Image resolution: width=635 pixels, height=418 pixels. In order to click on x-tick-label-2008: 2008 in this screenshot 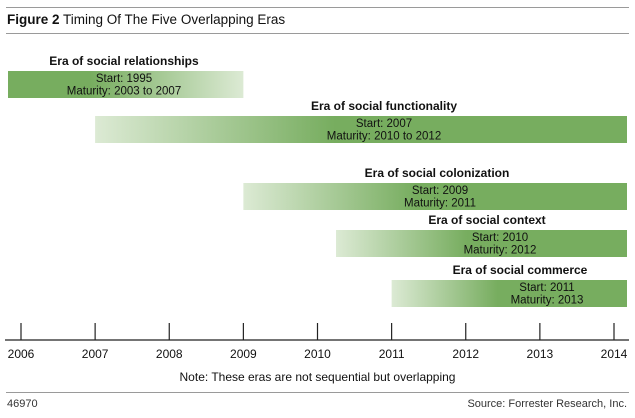, I will do `click(169, 354)`.